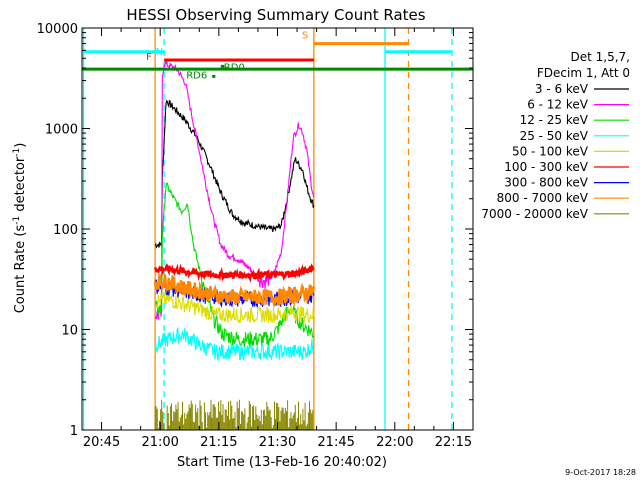  What do you see at coordinates (282, 462) in the screenshot?
I see `x-axis-label: Start Time (13-Feb-16 20:40:02)` at bounding box center [282, 462].